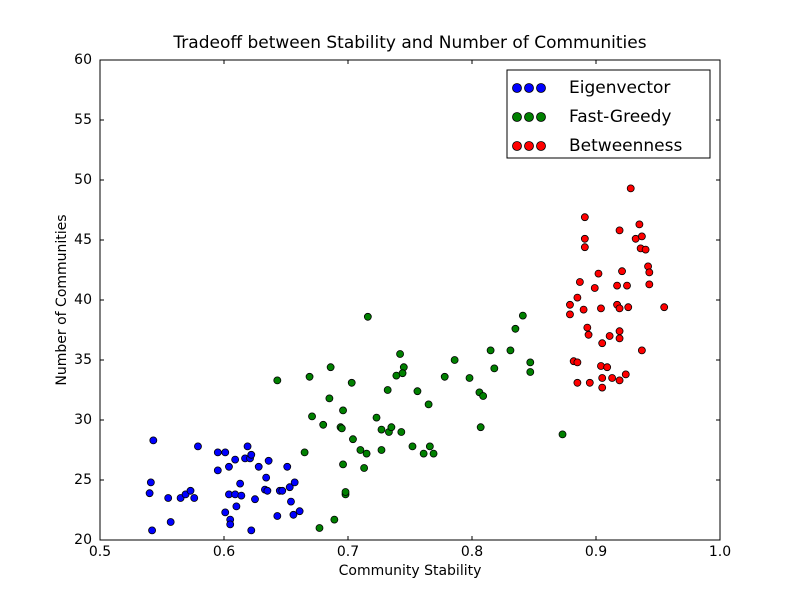 This screenshot has height=600, width=800. Describe the element at coordinates (83, 360) in the screenshot. I see `y-tick-label: 35` at that location.